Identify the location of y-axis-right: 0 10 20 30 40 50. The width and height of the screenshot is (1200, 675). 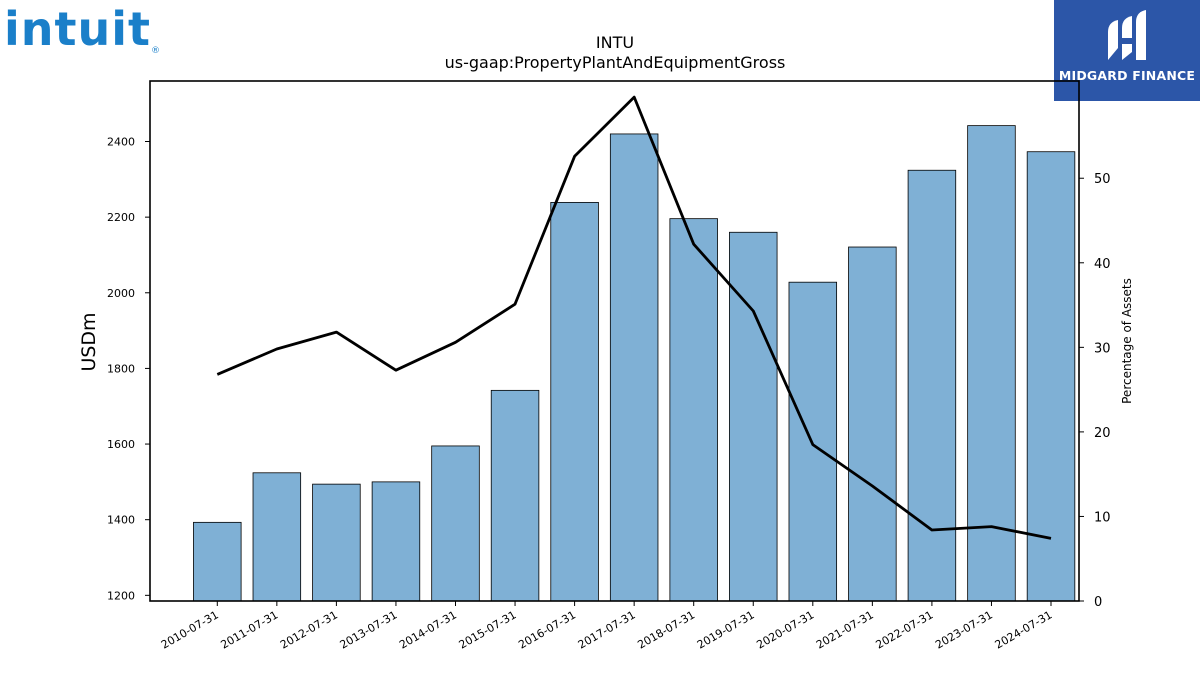
(1095, 391).